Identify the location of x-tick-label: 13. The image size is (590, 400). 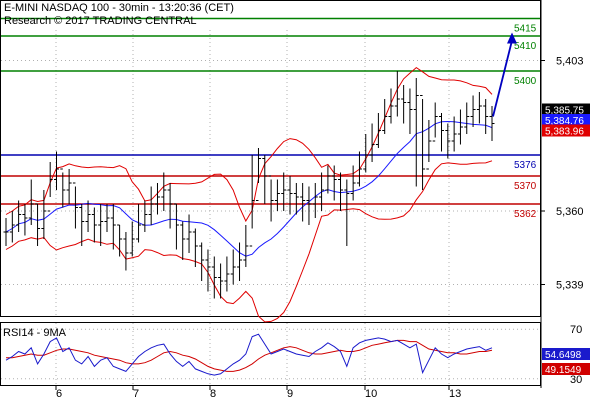
(455, 394).